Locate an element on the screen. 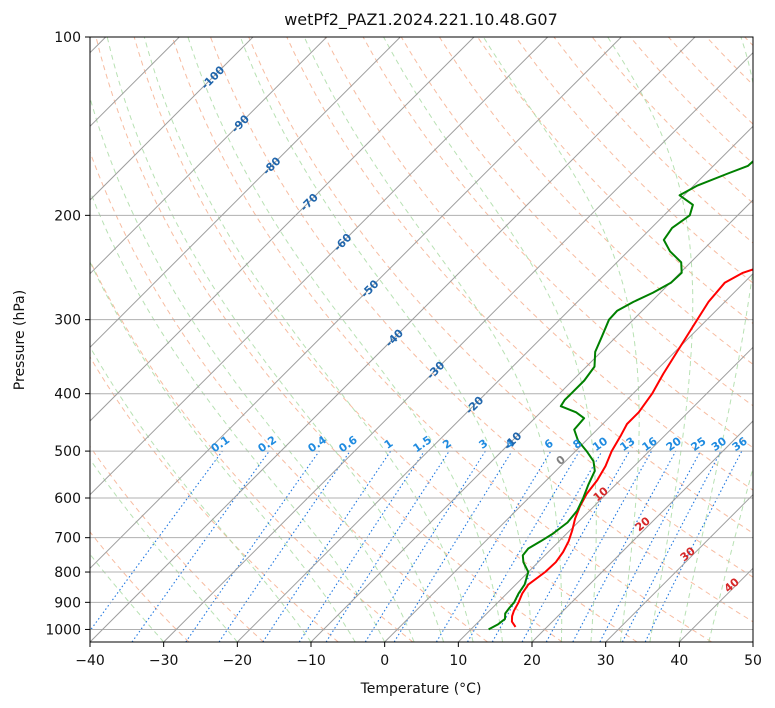 Image resolution: width=775 pixels, height=708 pixels. dry-adiabat-line is located at coordinates (140, 586).